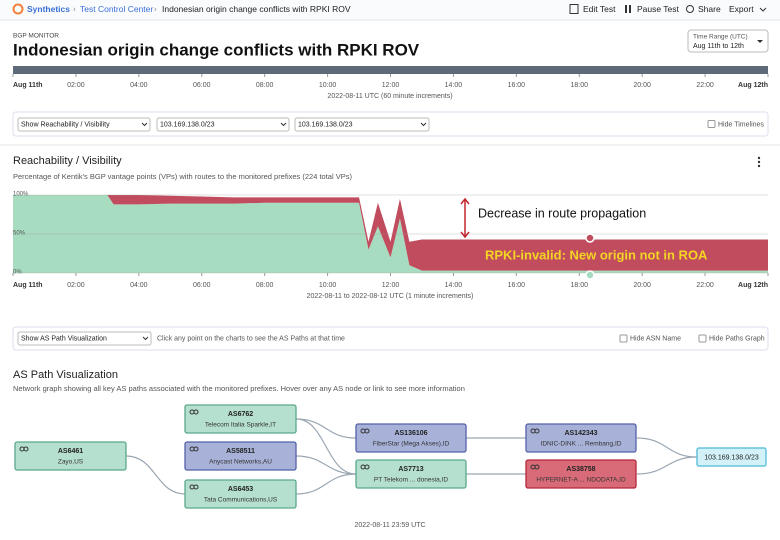 The height and width of the screenshot is (540, 780). What do you see at coordinates (580, 433) in the screenshot?
I see `as-number: AS142343` at bounding box center [580, 433].